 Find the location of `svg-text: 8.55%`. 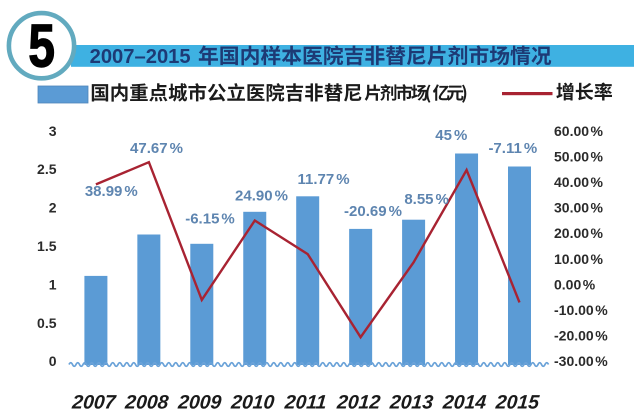

svg-text: 8.55% is located at coordinates (426, 199).